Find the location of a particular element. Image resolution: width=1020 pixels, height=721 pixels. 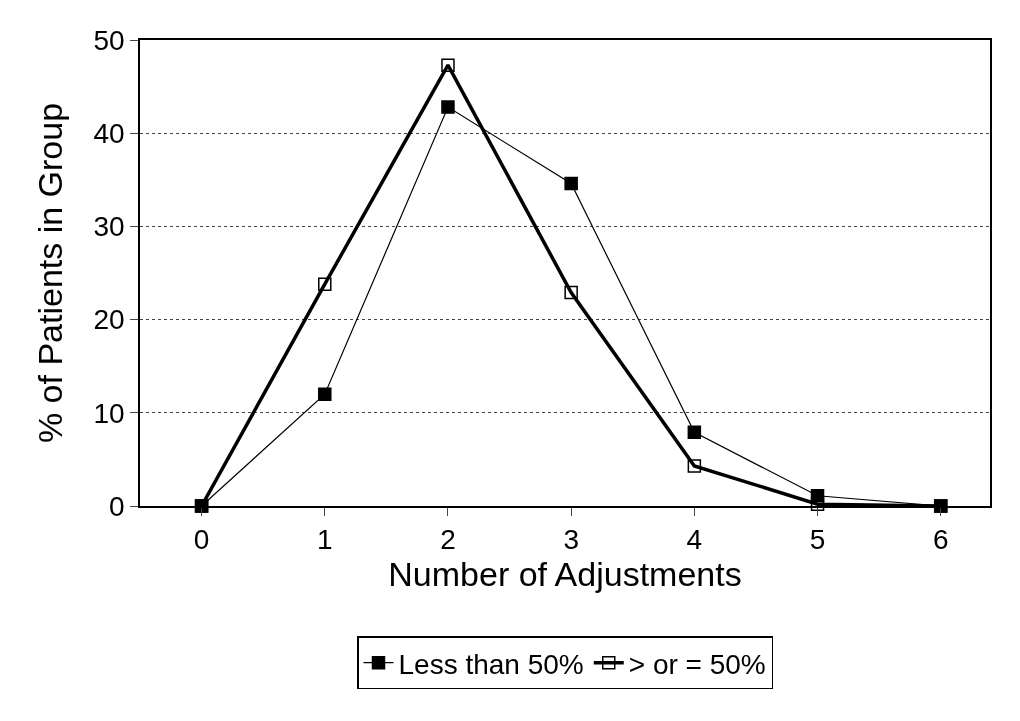

x-tick-label: 4 is located at coordinates (694, 540).